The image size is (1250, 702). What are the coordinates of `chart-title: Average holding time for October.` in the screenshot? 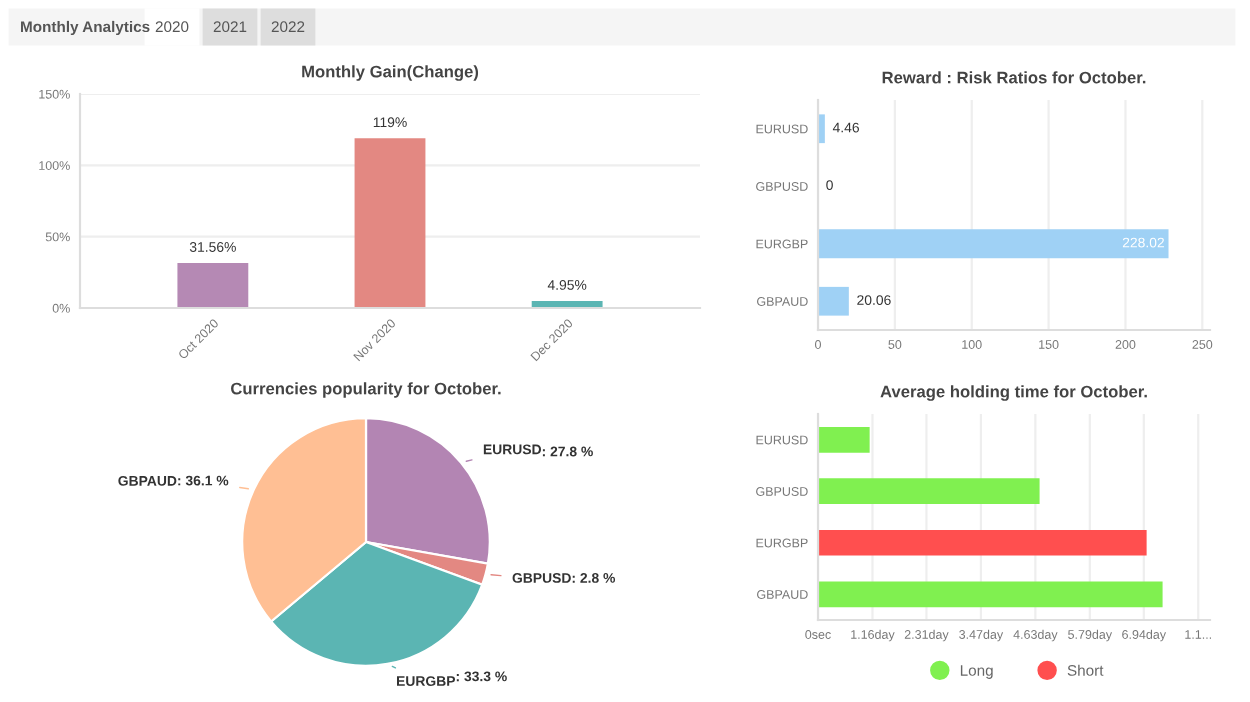 It's located at (1013, 393).